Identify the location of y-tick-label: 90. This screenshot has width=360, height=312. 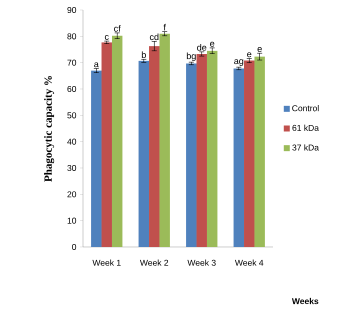
(71, 10).